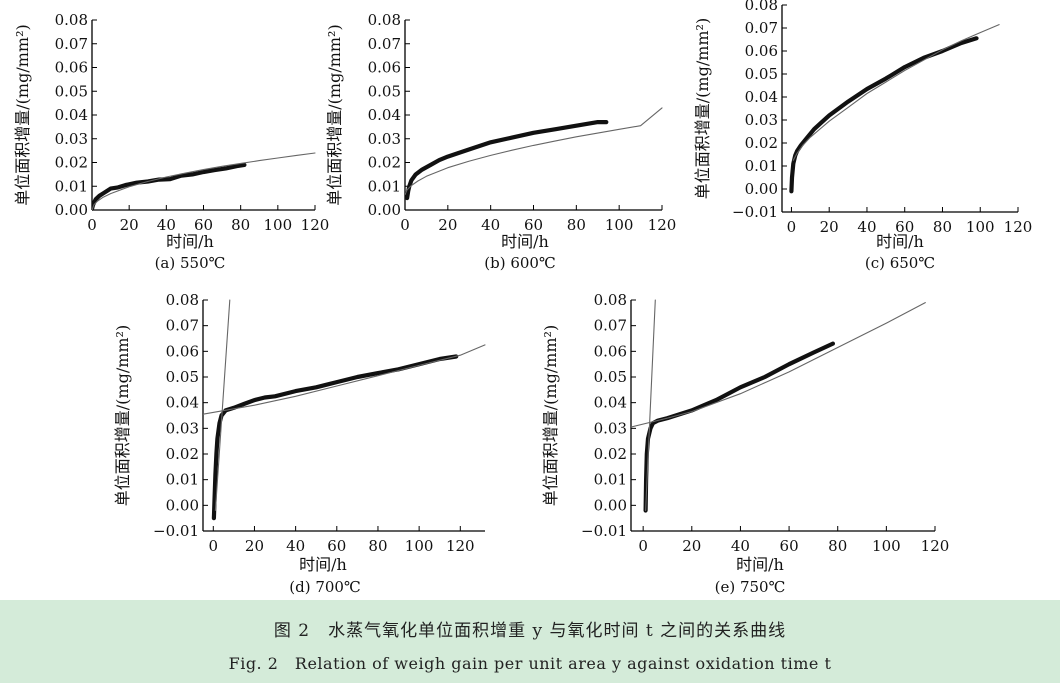 The height and width of the screenshot is (683, 1060). I want to click on caption-chinese: 图 2 水蒸气氧化单位面积增重 y 与氧化时间 t 之间的关系曲线, so click(530, 631).